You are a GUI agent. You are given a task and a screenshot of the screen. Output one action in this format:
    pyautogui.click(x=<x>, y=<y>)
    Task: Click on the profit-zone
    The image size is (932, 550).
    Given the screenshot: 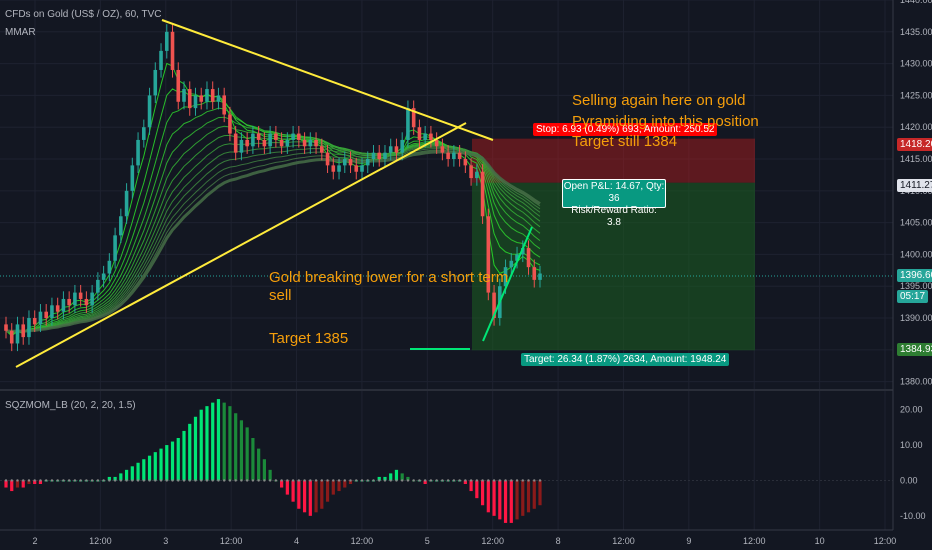 What is the action you would take?
    pyautogui.click(x=613, y=266)
    